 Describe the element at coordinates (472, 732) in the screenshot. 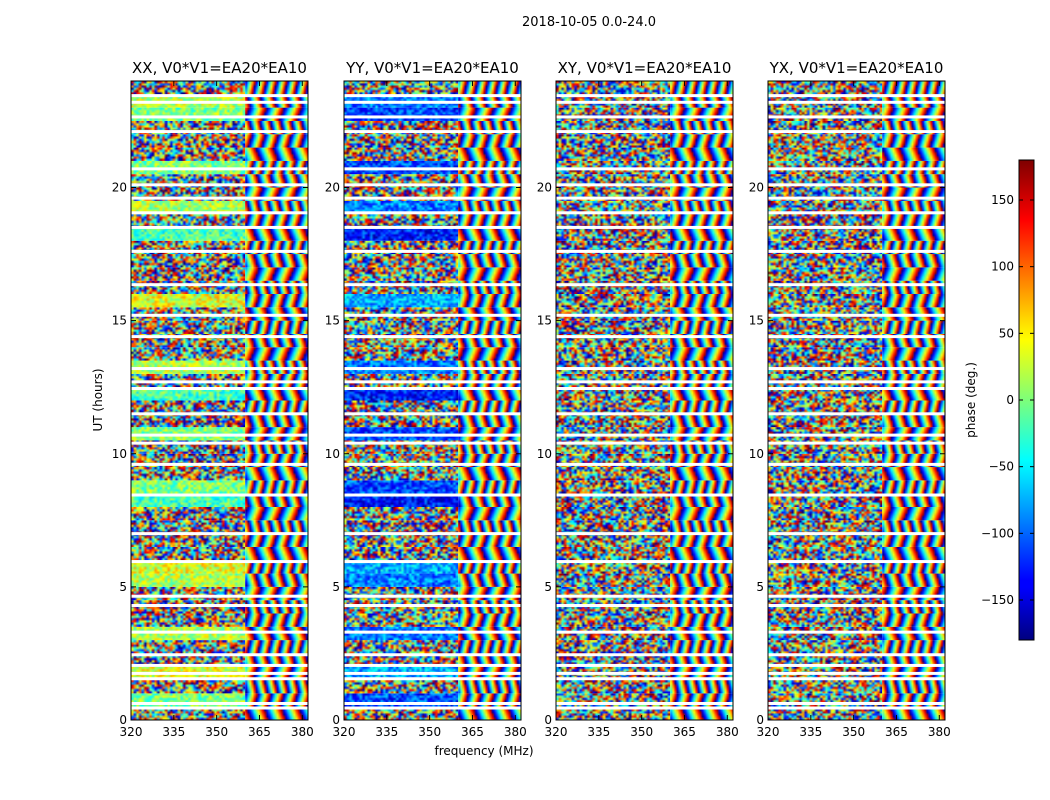

I see `x-tick-label: 365` at that location.